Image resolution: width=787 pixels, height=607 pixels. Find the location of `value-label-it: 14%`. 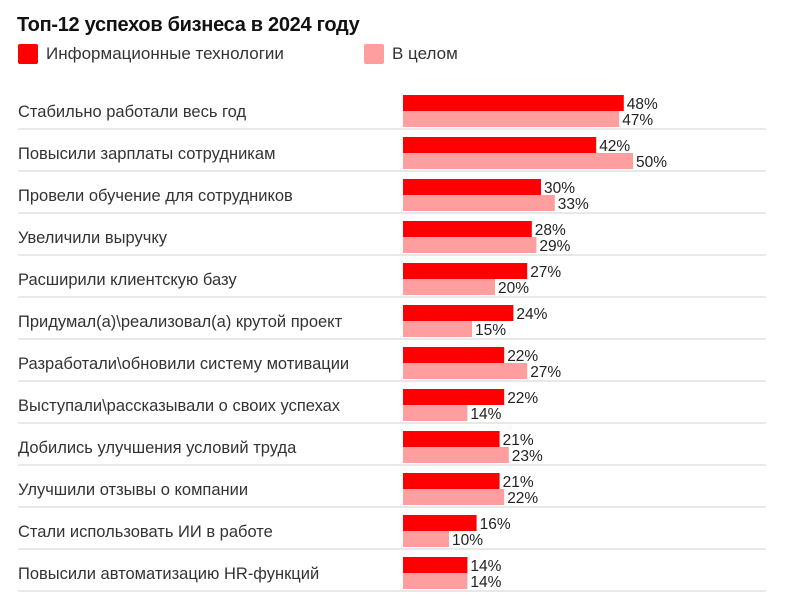

value-label-it: 14% is located at coordinates (485, 566).